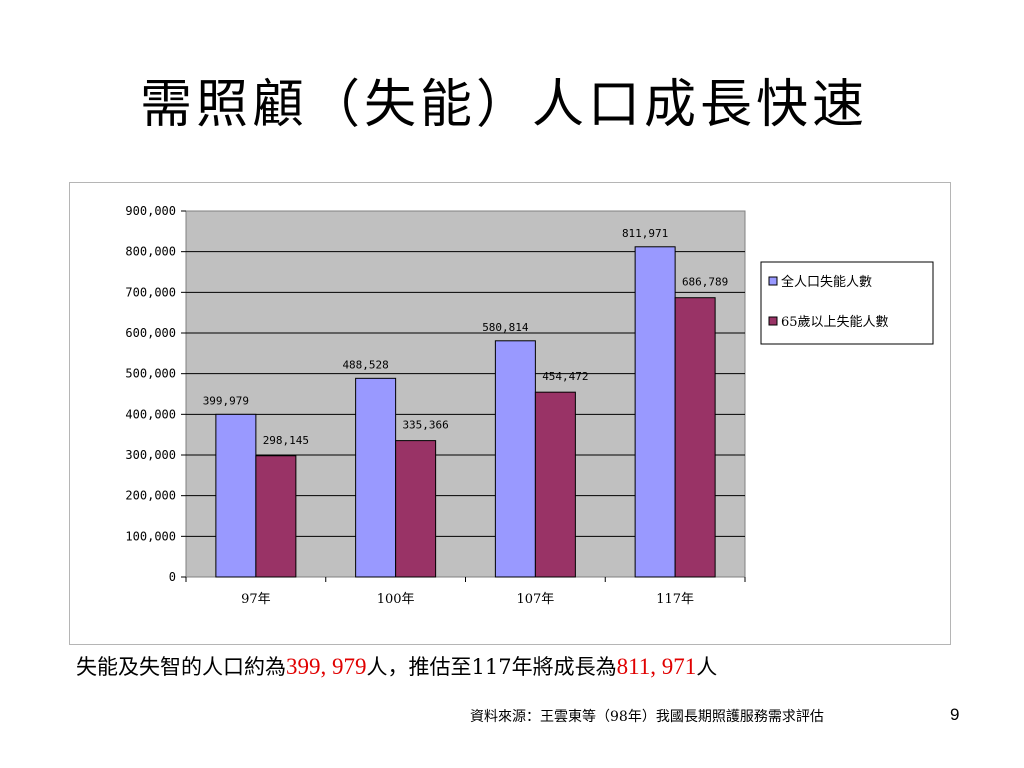  What do you see at coordinates (645, 233) in the screenshot?
I see `data-label-series-1-3: 811,971` at bounding box center [645, 233].